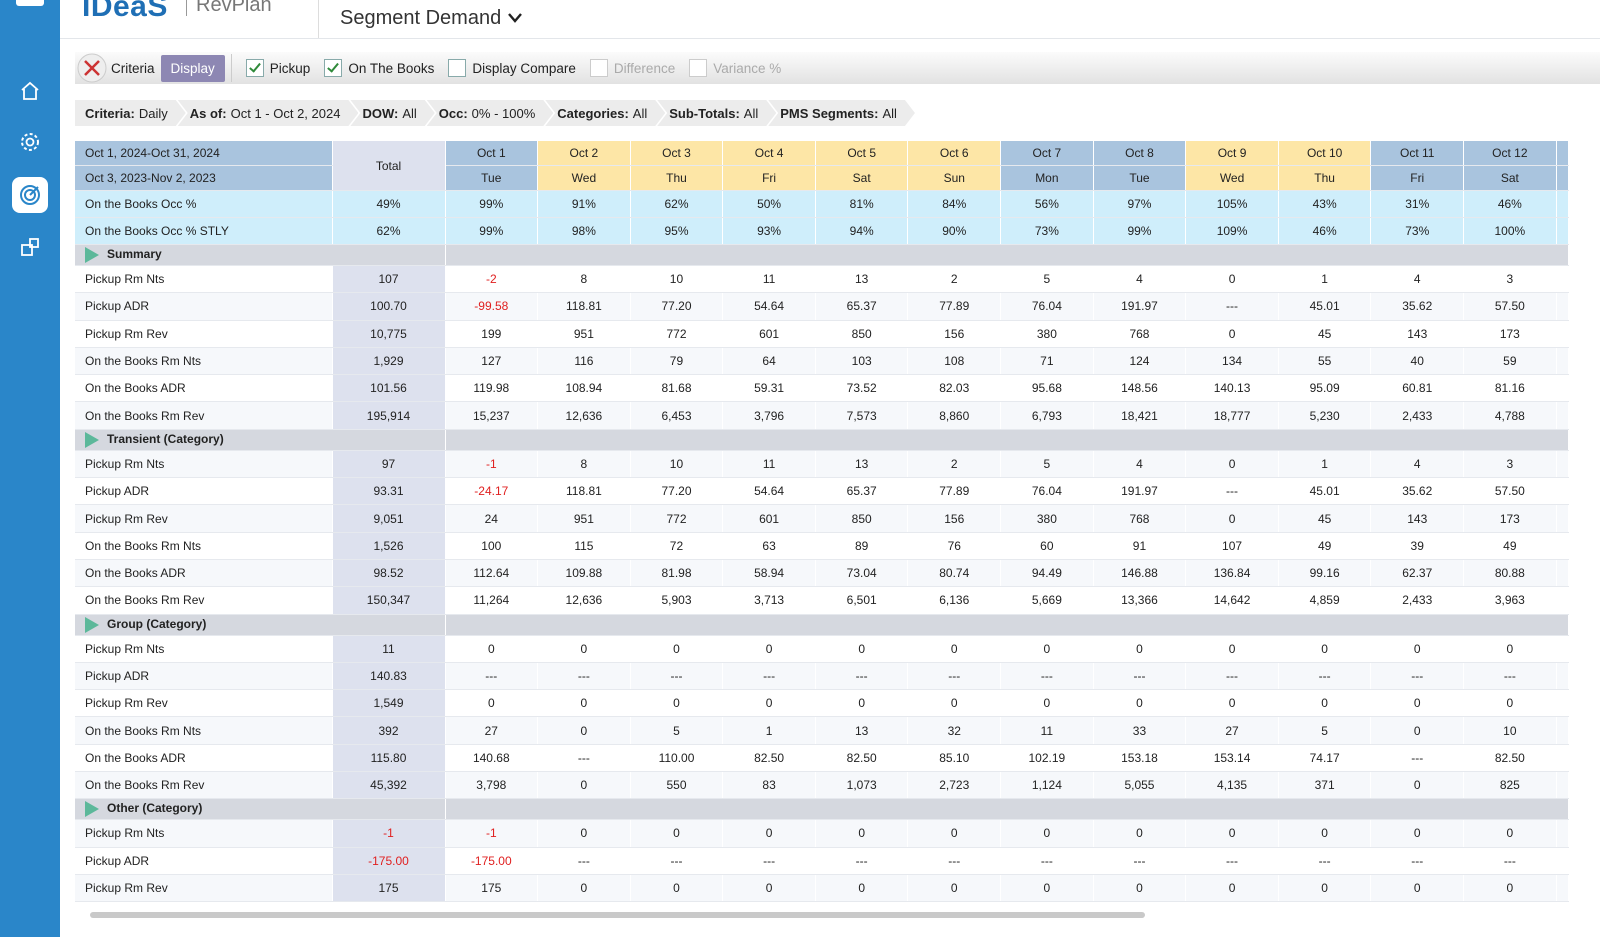  What do you see at coordinates (490, 113) in the screenshot?
I see `criteria-item: Occ: 0% - 100%` at bounding box center [490, 113].